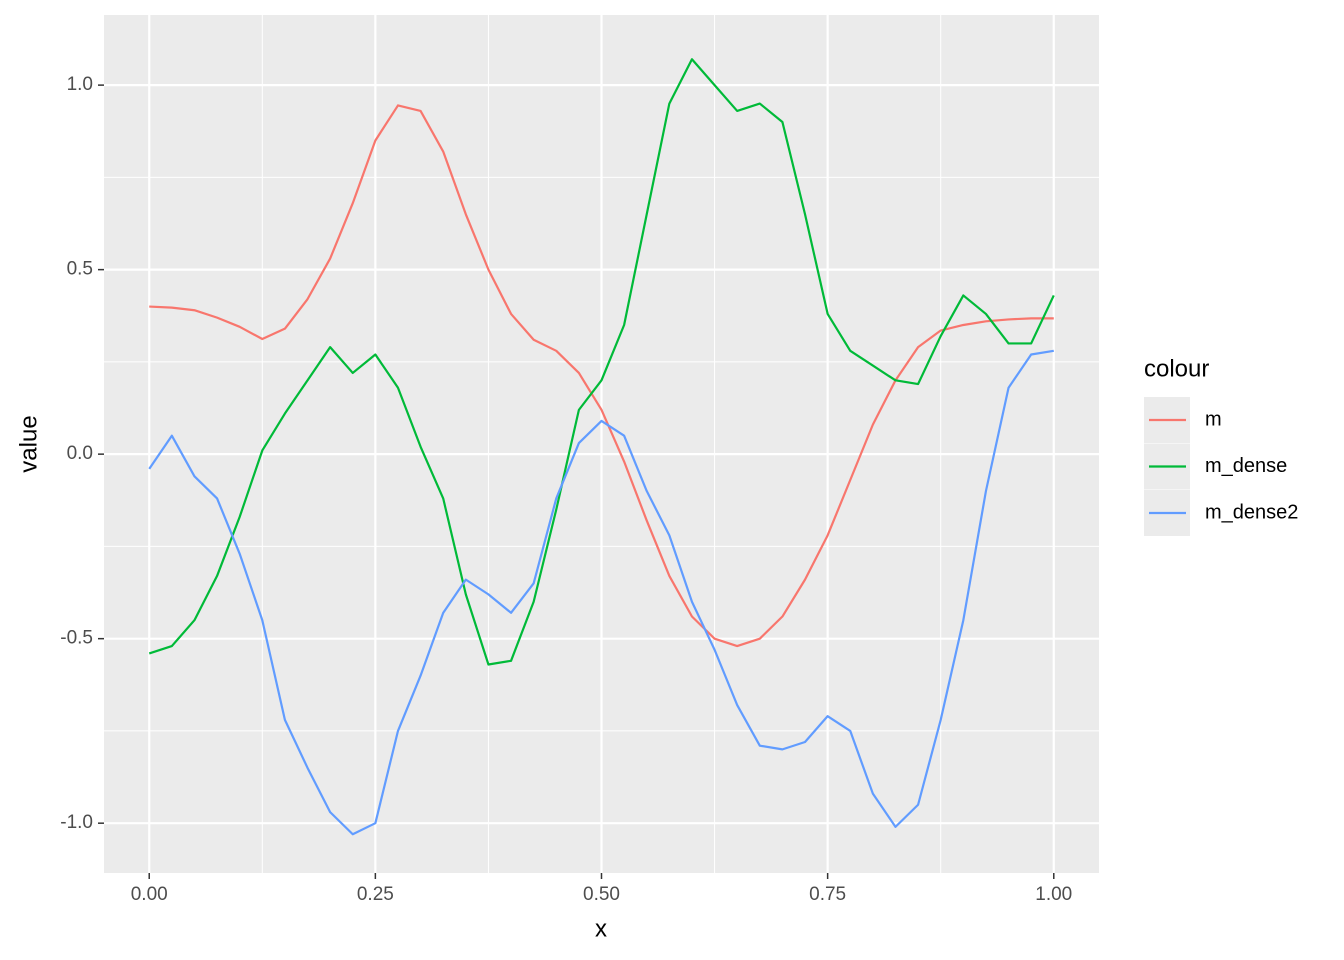 The width and height of the screenshot is (1344, 960). I want to click on legend-label: m, so click(1213, 419).